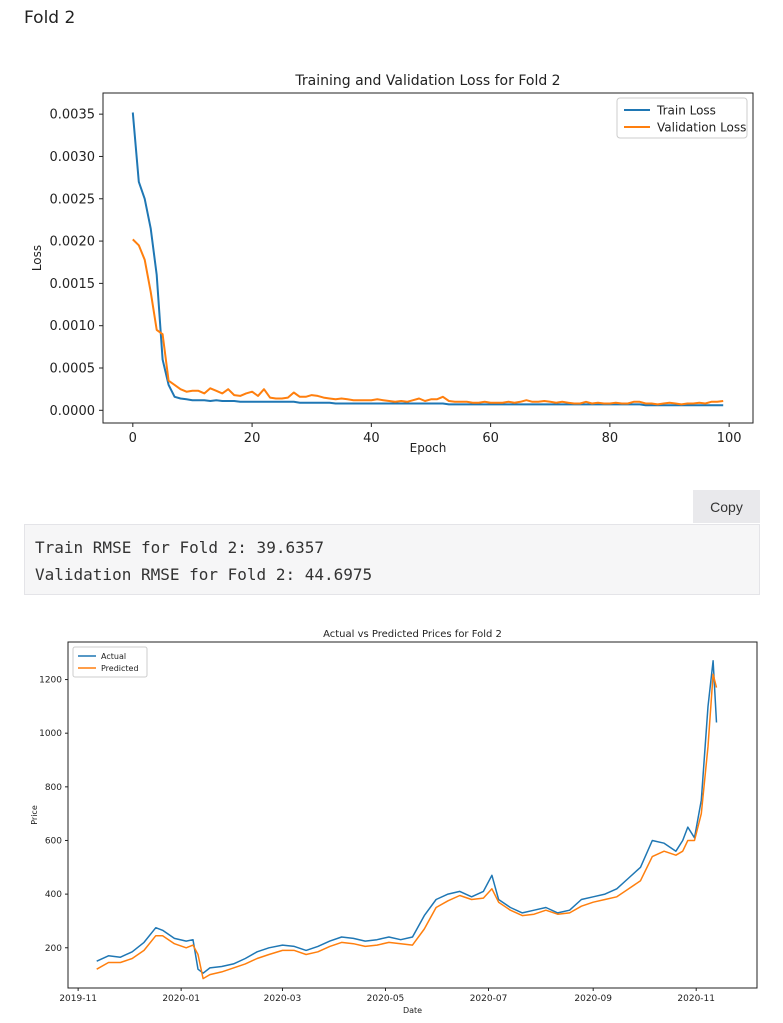 This screenshot has height=1023, width=783. I want to click on loss-legend-label: Train Loss, so click(686, 111).